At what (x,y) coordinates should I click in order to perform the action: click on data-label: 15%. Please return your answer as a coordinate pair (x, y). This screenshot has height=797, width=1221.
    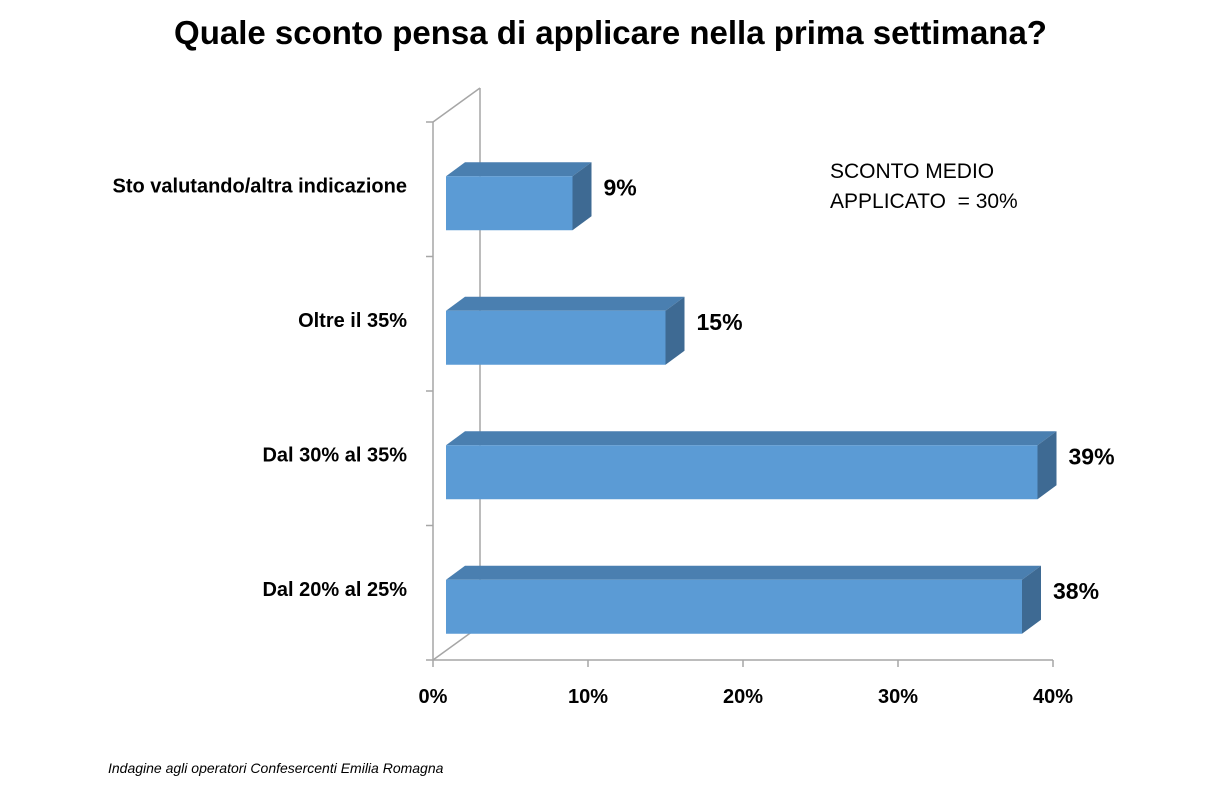
    Looking at the image, I should click on (720, 322).